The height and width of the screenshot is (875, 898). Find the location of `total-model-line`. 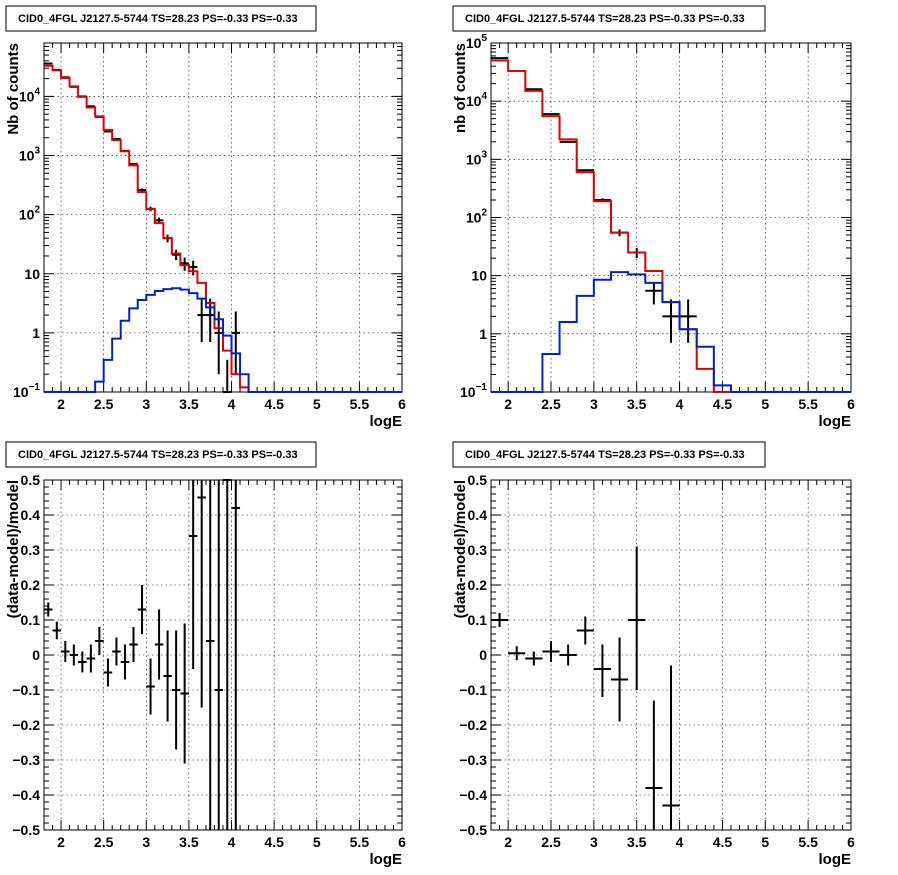

total-model-line is located at coordinates (223, 228).